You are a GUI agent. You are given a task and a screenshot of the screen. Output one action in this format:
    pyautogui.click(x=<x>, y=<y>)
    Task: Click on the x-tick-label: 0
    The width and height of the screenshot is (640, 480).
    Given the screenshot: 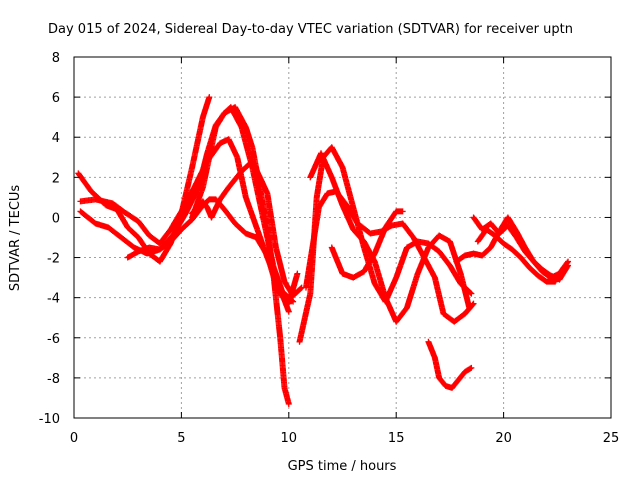 What is the action you would take?
    pyautogui.click(x=74, y=438)
    